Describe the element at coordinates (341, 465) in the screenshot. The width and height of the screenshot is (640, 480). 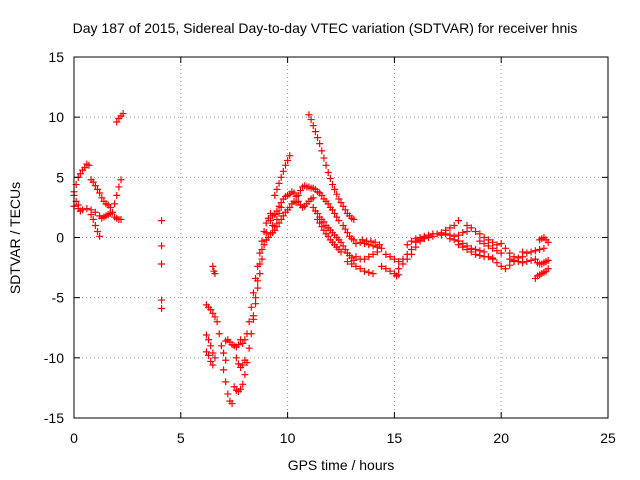
I see `x-axis-label: GPS time / hours` at that location.